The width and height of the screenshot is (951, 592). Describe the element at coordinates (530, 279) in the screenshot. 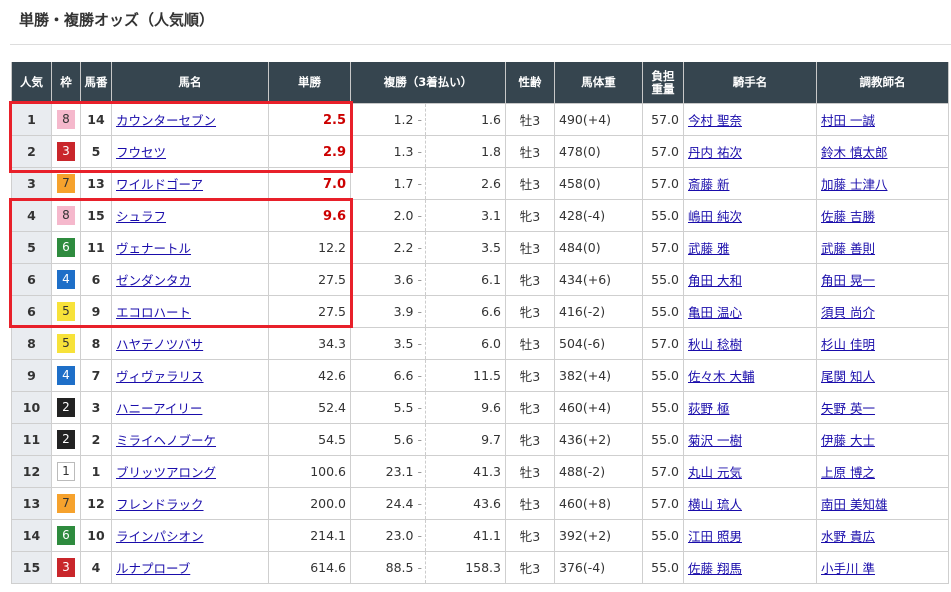

I see `sex-age-cell: 牝3` at that location.